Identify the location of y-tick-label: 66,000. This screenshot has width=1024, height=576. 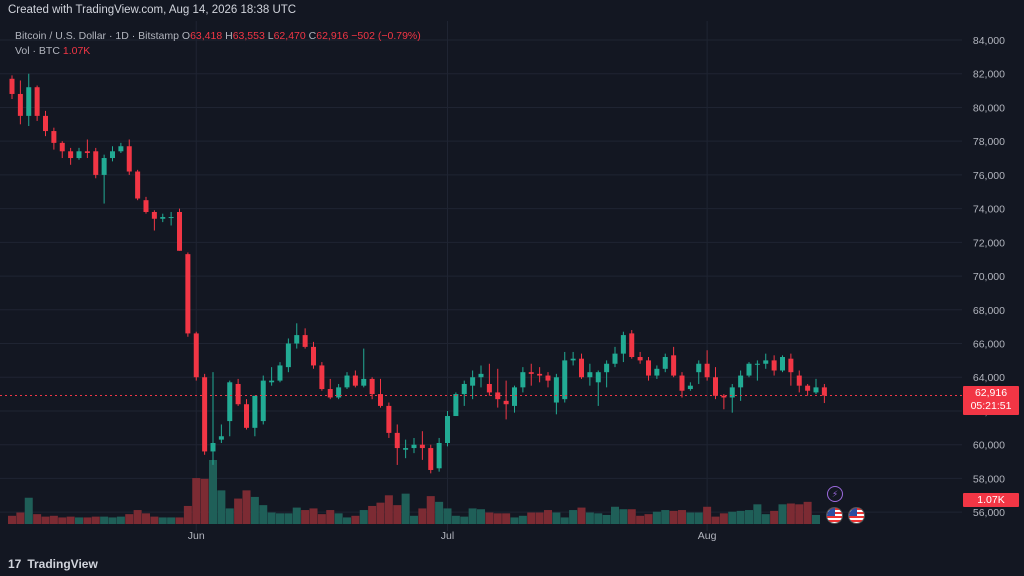
(989, 345).